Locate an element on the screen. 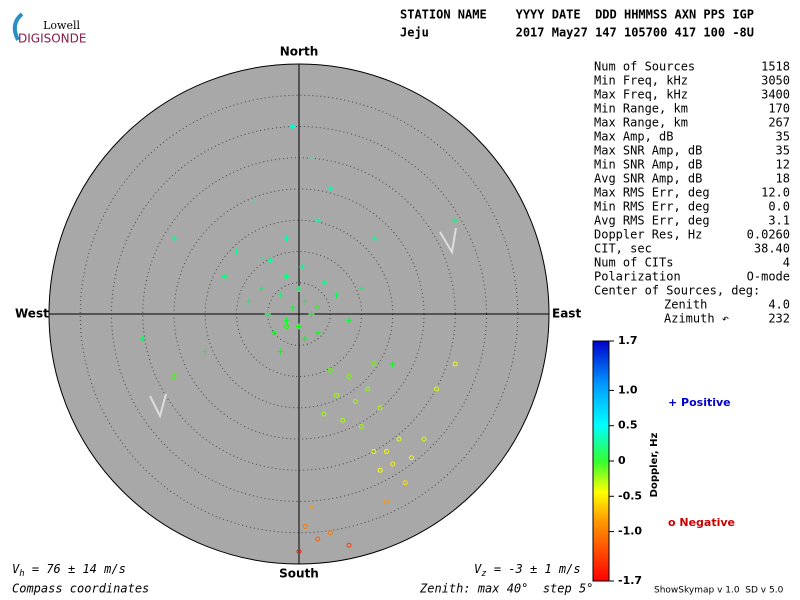 This screenshot has height=600, width=800. stat-label: Max Freq, kHz is located at coordinates (641, 95).